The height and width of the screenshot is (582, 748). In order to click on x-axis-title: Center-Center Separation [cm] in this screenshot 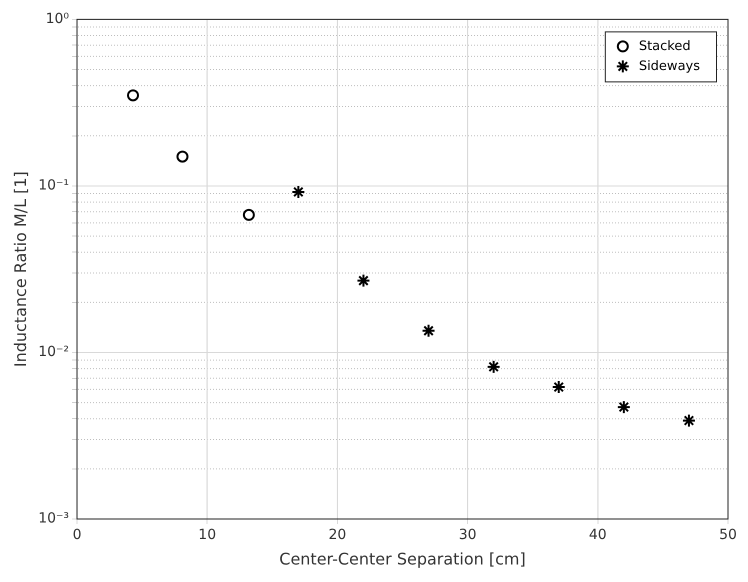, I will do `click(402, 559)`.